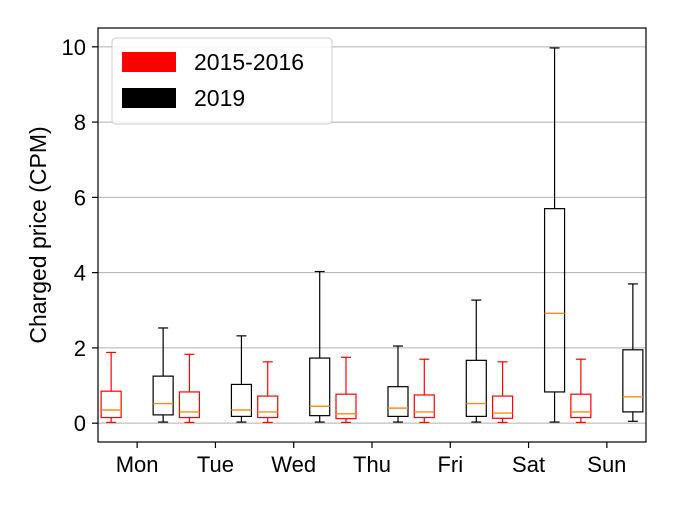  What do you see at coordinates (215, 464) in the screenshot?
I see `x-tick-label: Tue` at bounding box center [215, 464].